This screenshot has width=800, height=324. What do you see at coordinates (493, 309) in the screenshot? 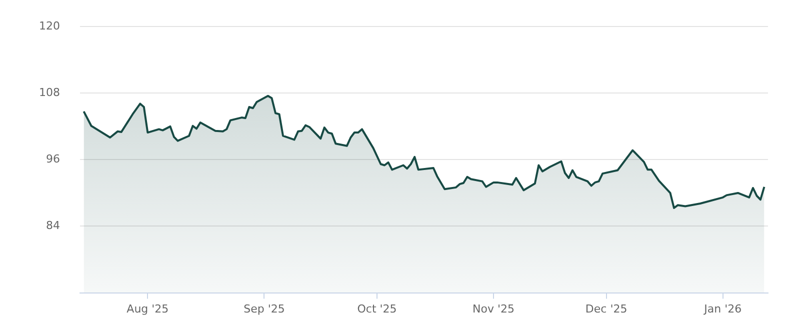
I see `x-tick-label: Nov '25` at bounding box center [493, 309].